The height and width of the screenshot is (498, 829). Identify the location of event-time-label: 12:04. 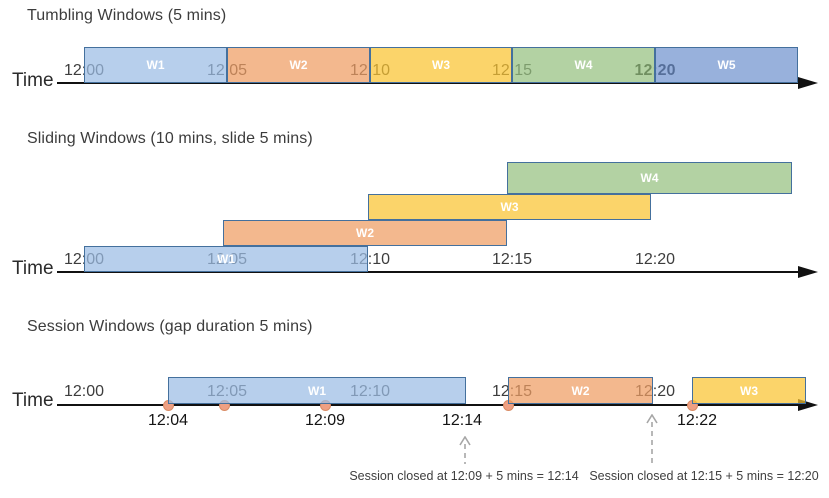
(168, 420).